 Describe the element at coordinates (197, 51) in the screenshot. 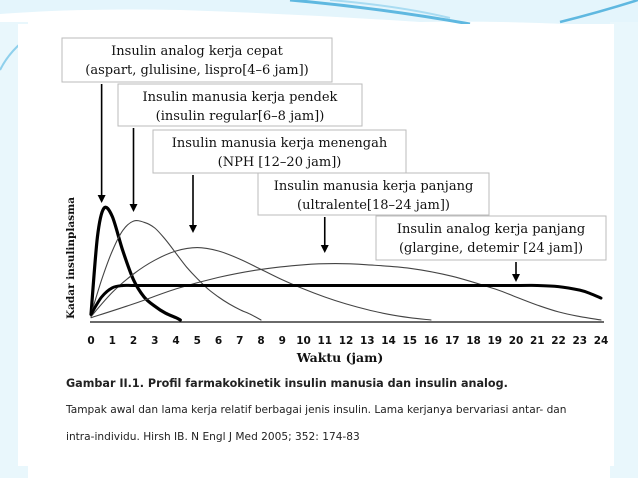

I see `annotation-title: Insulin analog kerja cepat` at that location.